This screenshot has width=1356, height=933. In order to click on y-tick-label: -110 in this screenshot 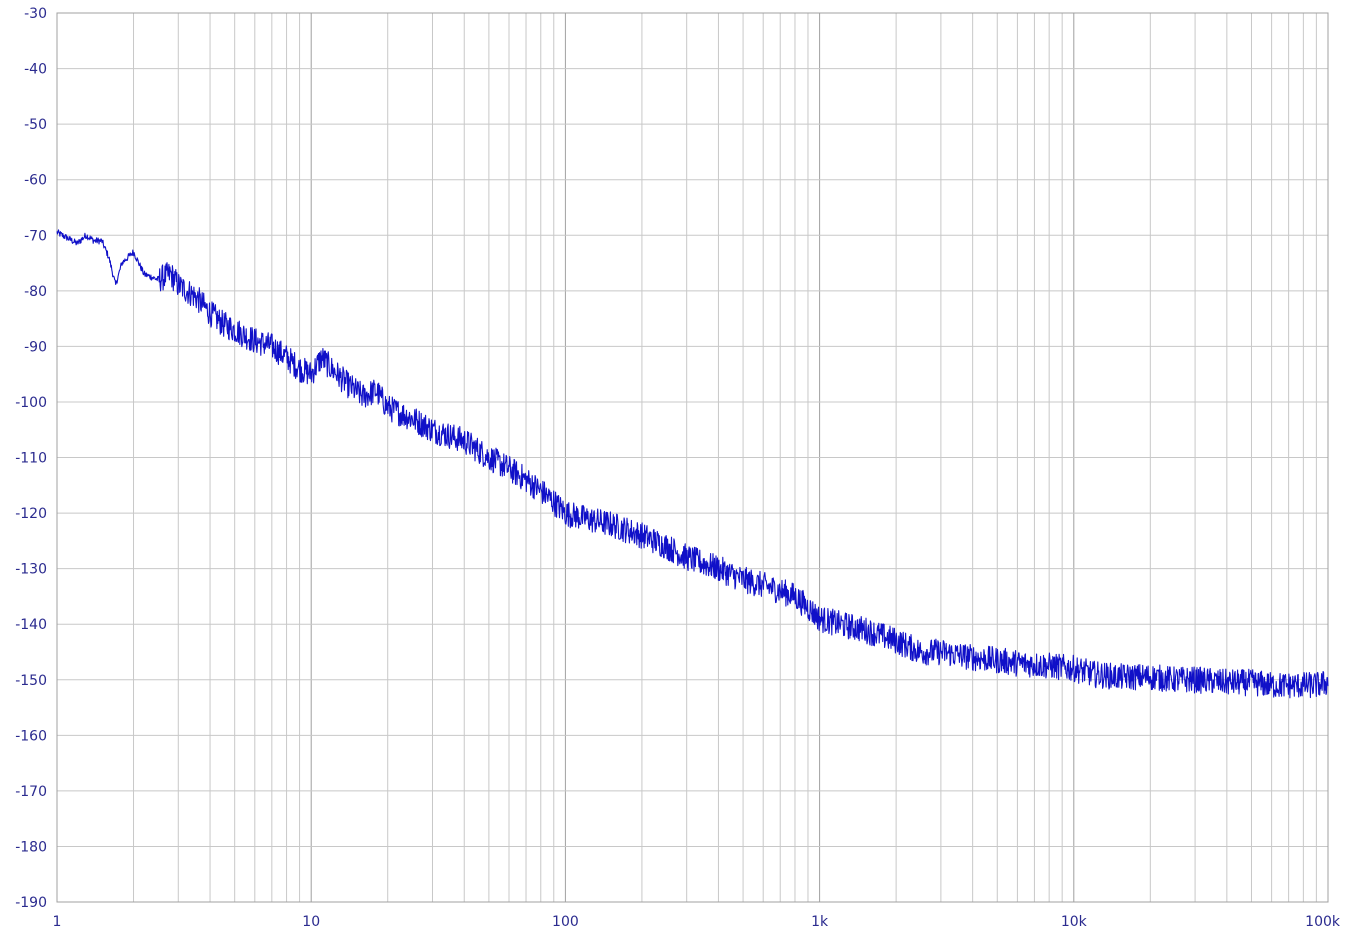, I will do `click(31, 459)`.